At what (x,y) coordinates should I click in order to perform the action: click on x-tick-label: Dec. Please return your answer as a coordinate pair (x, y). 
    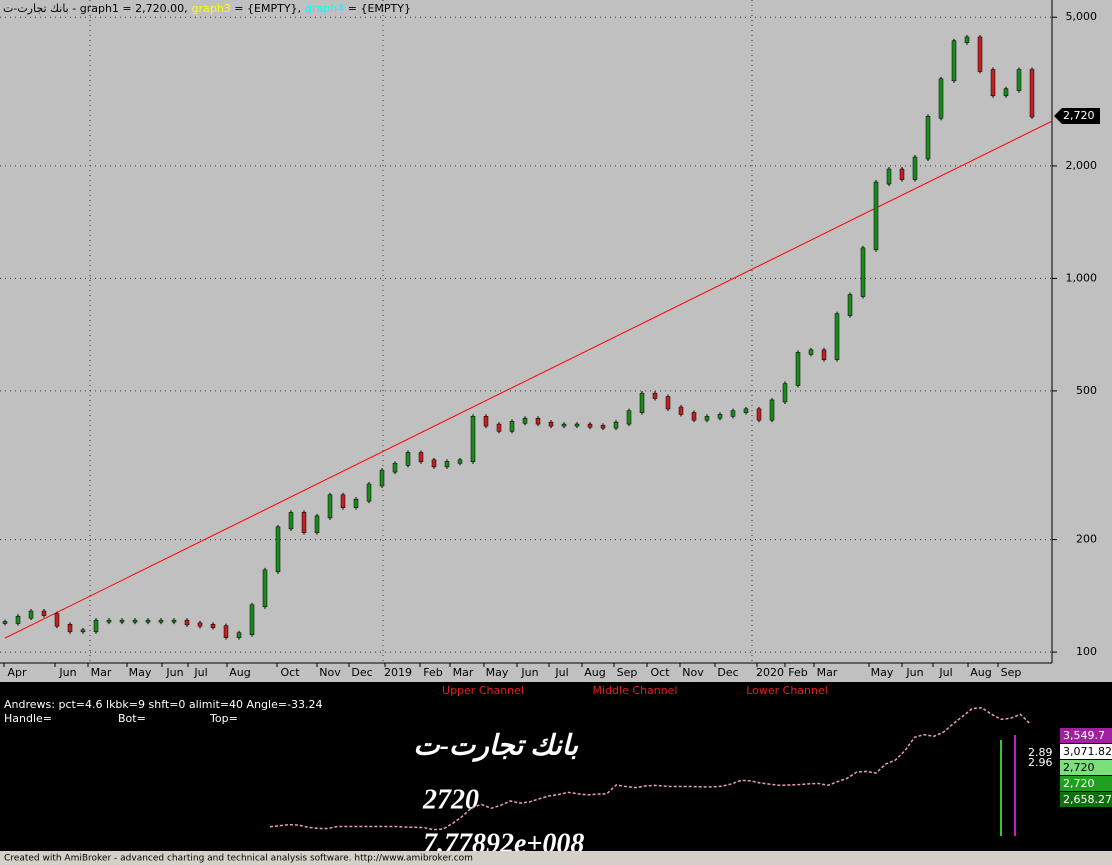
    Looking at the image, I should click on (727, 672).